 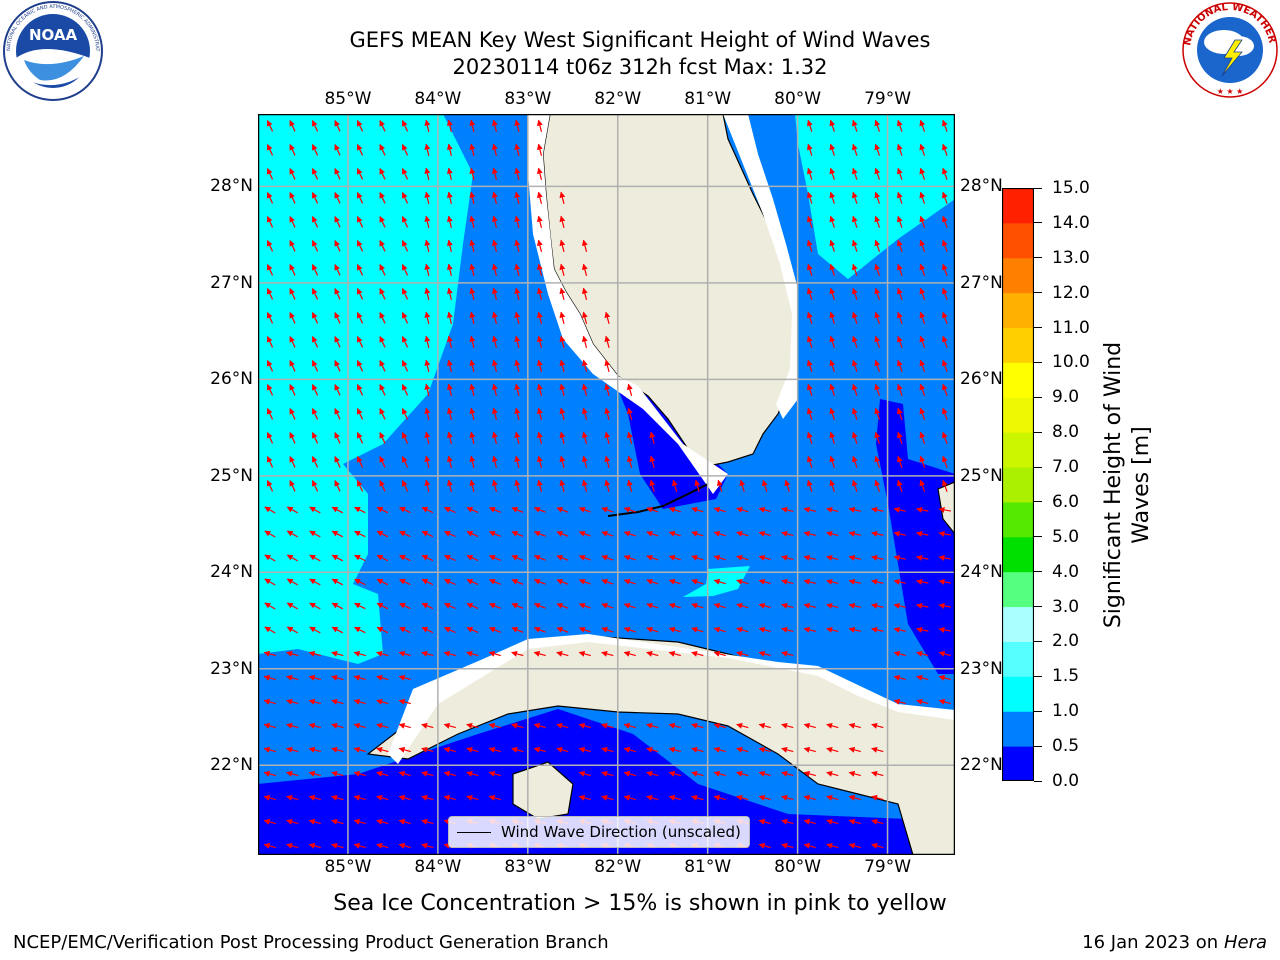 I want to click on colorbar-tick-label: 0.5, so click(x=1066, y=746).